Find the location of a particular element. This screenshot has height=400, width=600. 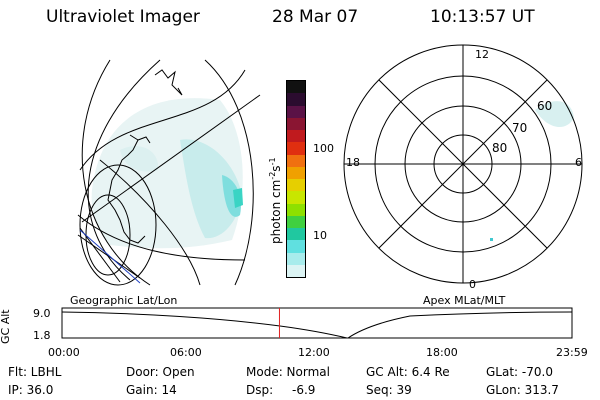

glat-label: GLat: -70.0 is located at coordinates (519, 372).